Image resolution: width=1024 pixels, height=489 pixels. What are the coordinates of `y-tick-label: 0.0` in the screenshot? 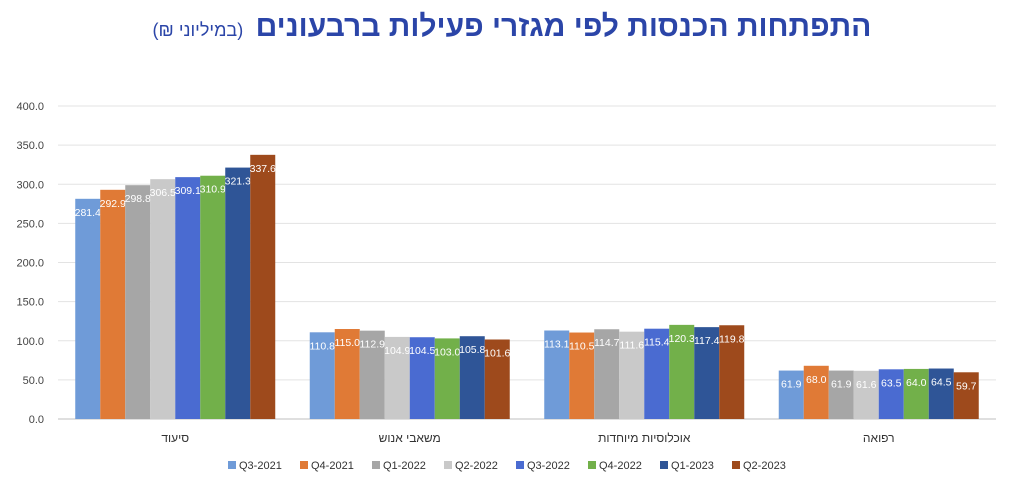 It's located at (36, 420).